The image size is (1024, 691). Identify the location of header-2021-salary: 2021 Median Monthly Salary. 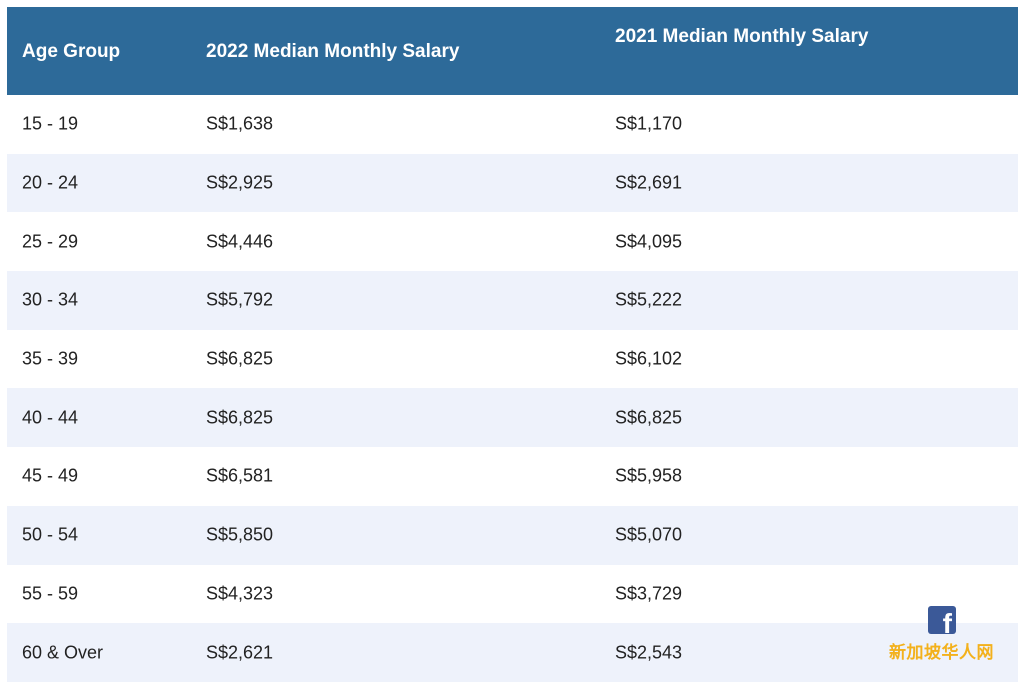
(742, 36).